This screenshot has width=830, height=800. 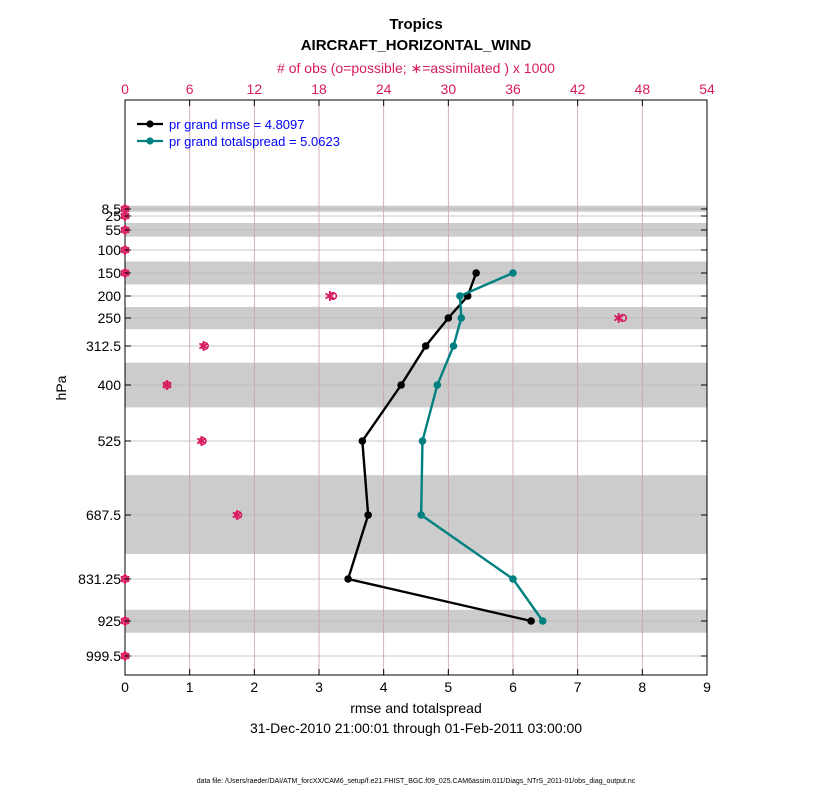 What do you see at coordinates (61, 387) in the screenshot?
I see `y-axis-label: hPa` at bounding box center [61, 387].